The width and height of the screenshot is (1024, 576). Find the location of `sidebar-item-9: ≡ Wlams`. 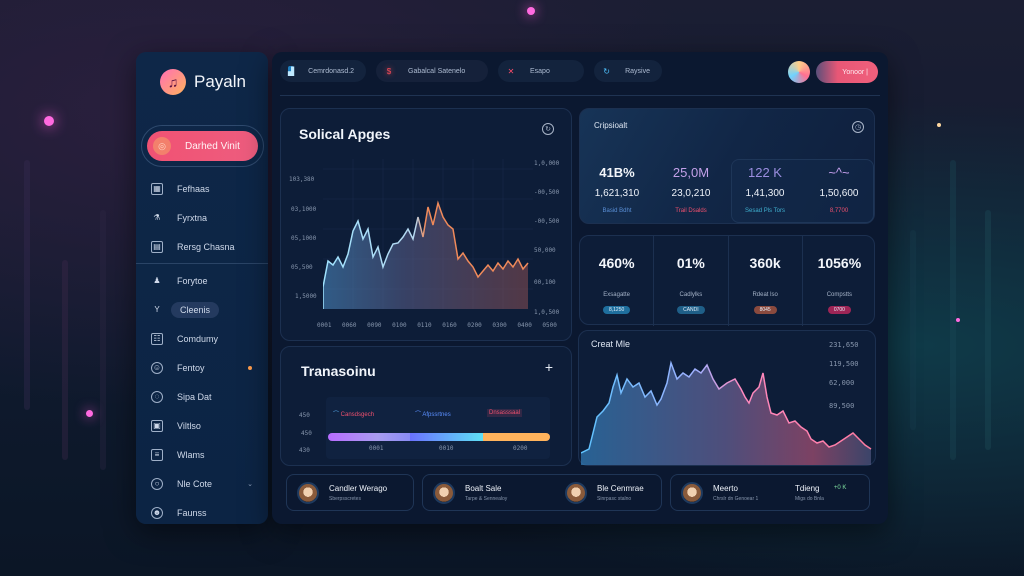

sidebar-item-9: ≡ Wlams is located at coordinates (202, 454).